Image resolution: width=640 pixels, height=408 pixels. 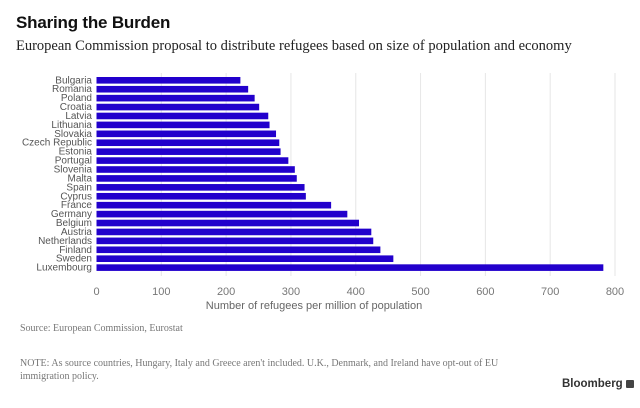 I want to click on category-label: Portugal, so click(x=73, y=161).